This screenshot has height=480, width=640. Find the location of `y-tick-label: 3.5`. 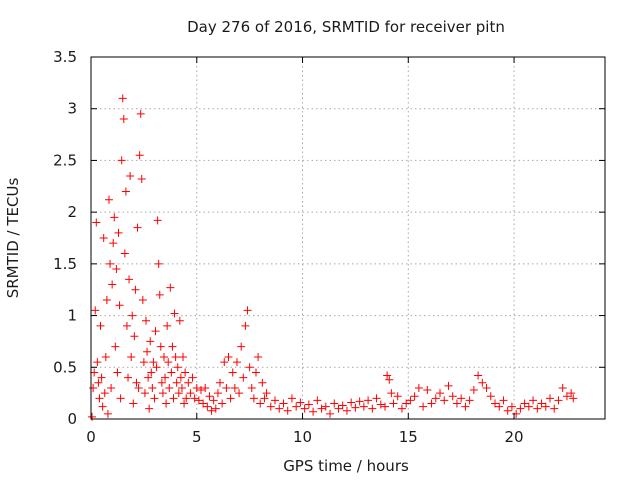

y-tick-label: 3.5 is located at coordinates (65, 57).